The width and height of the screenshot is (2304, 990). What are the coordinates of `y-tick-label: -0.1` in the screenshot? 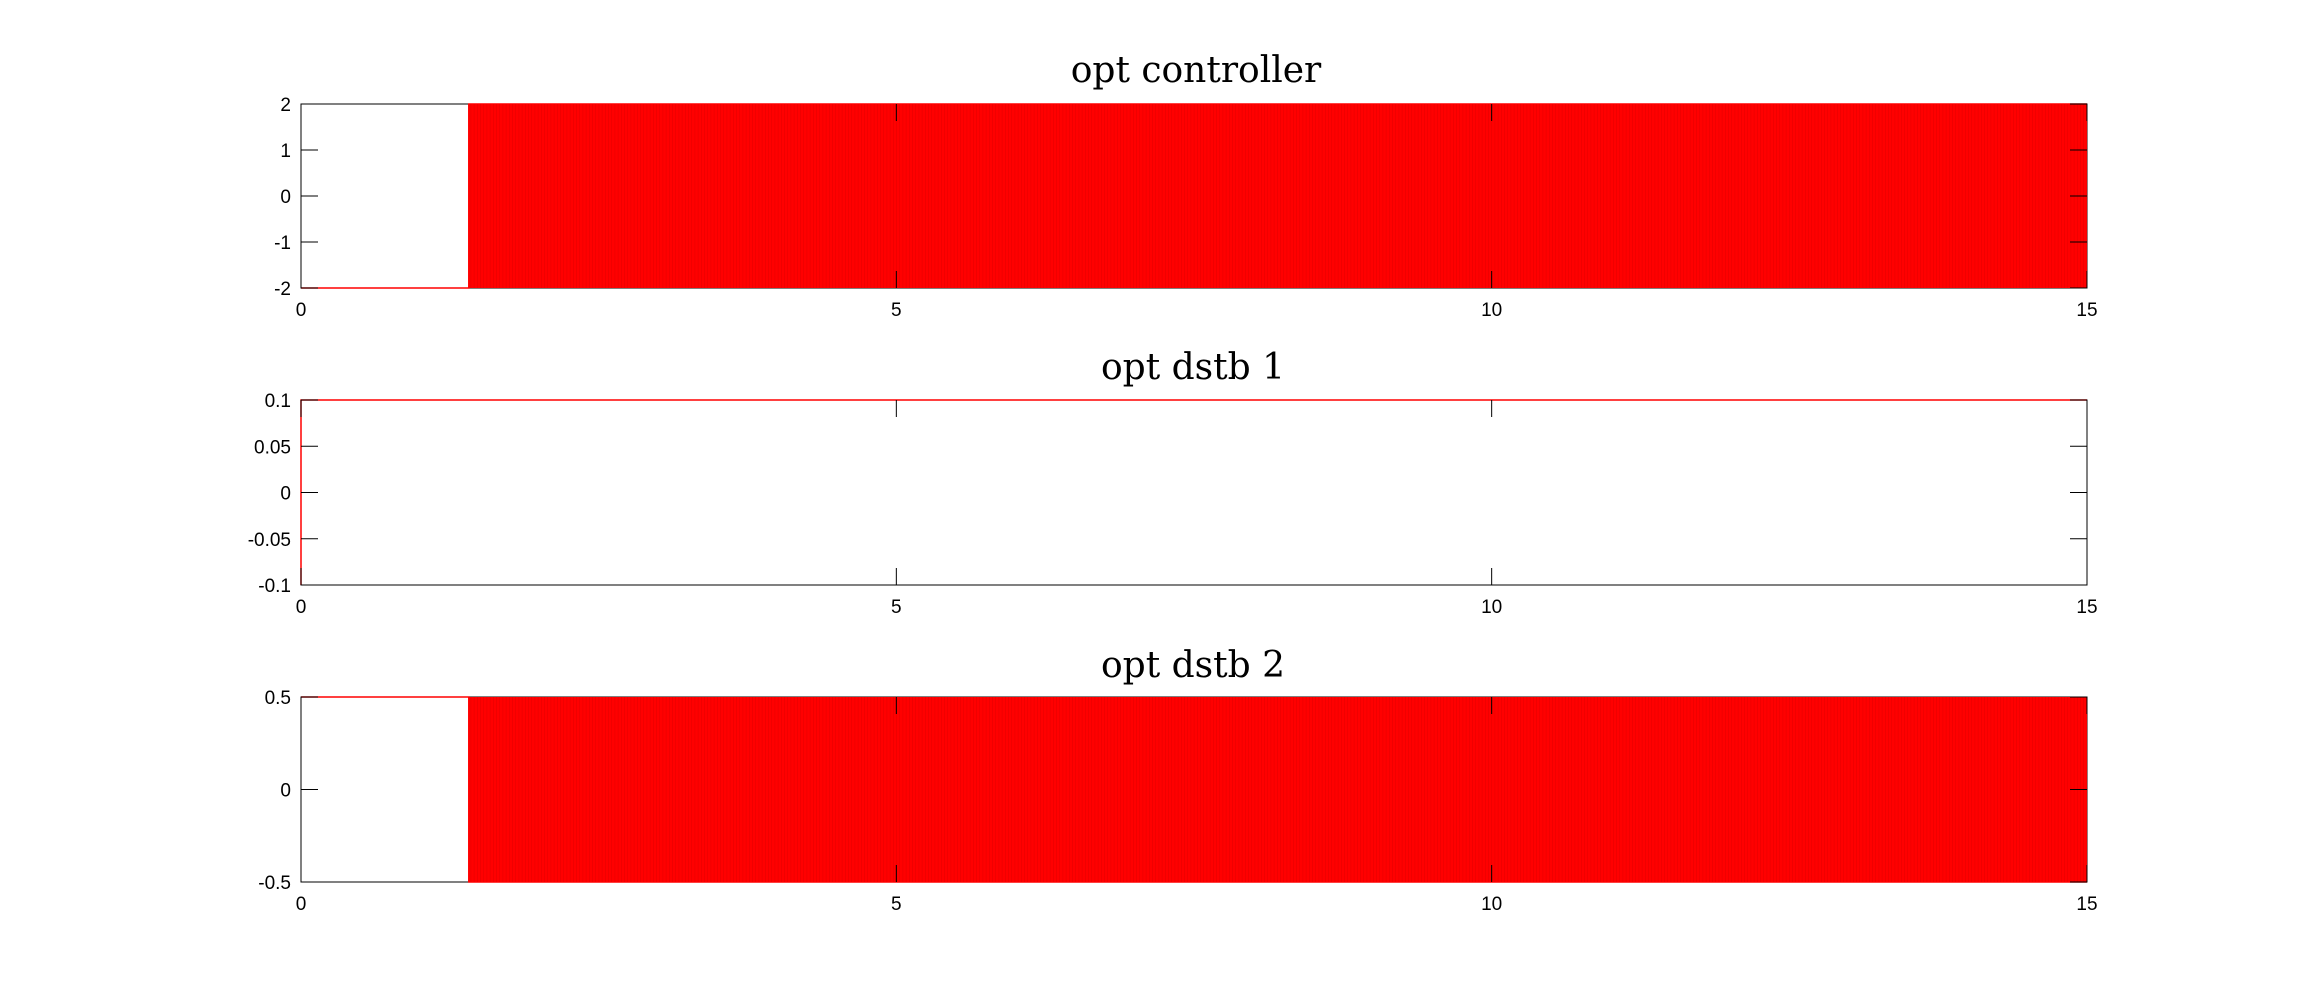 It's located at (274, 586).